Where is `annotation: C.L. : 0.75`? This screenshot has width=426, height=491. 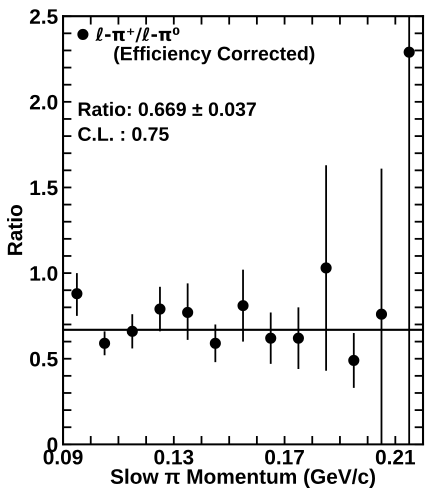 annotation: C.L. : 0.75 is located at coordinates (123, 134).